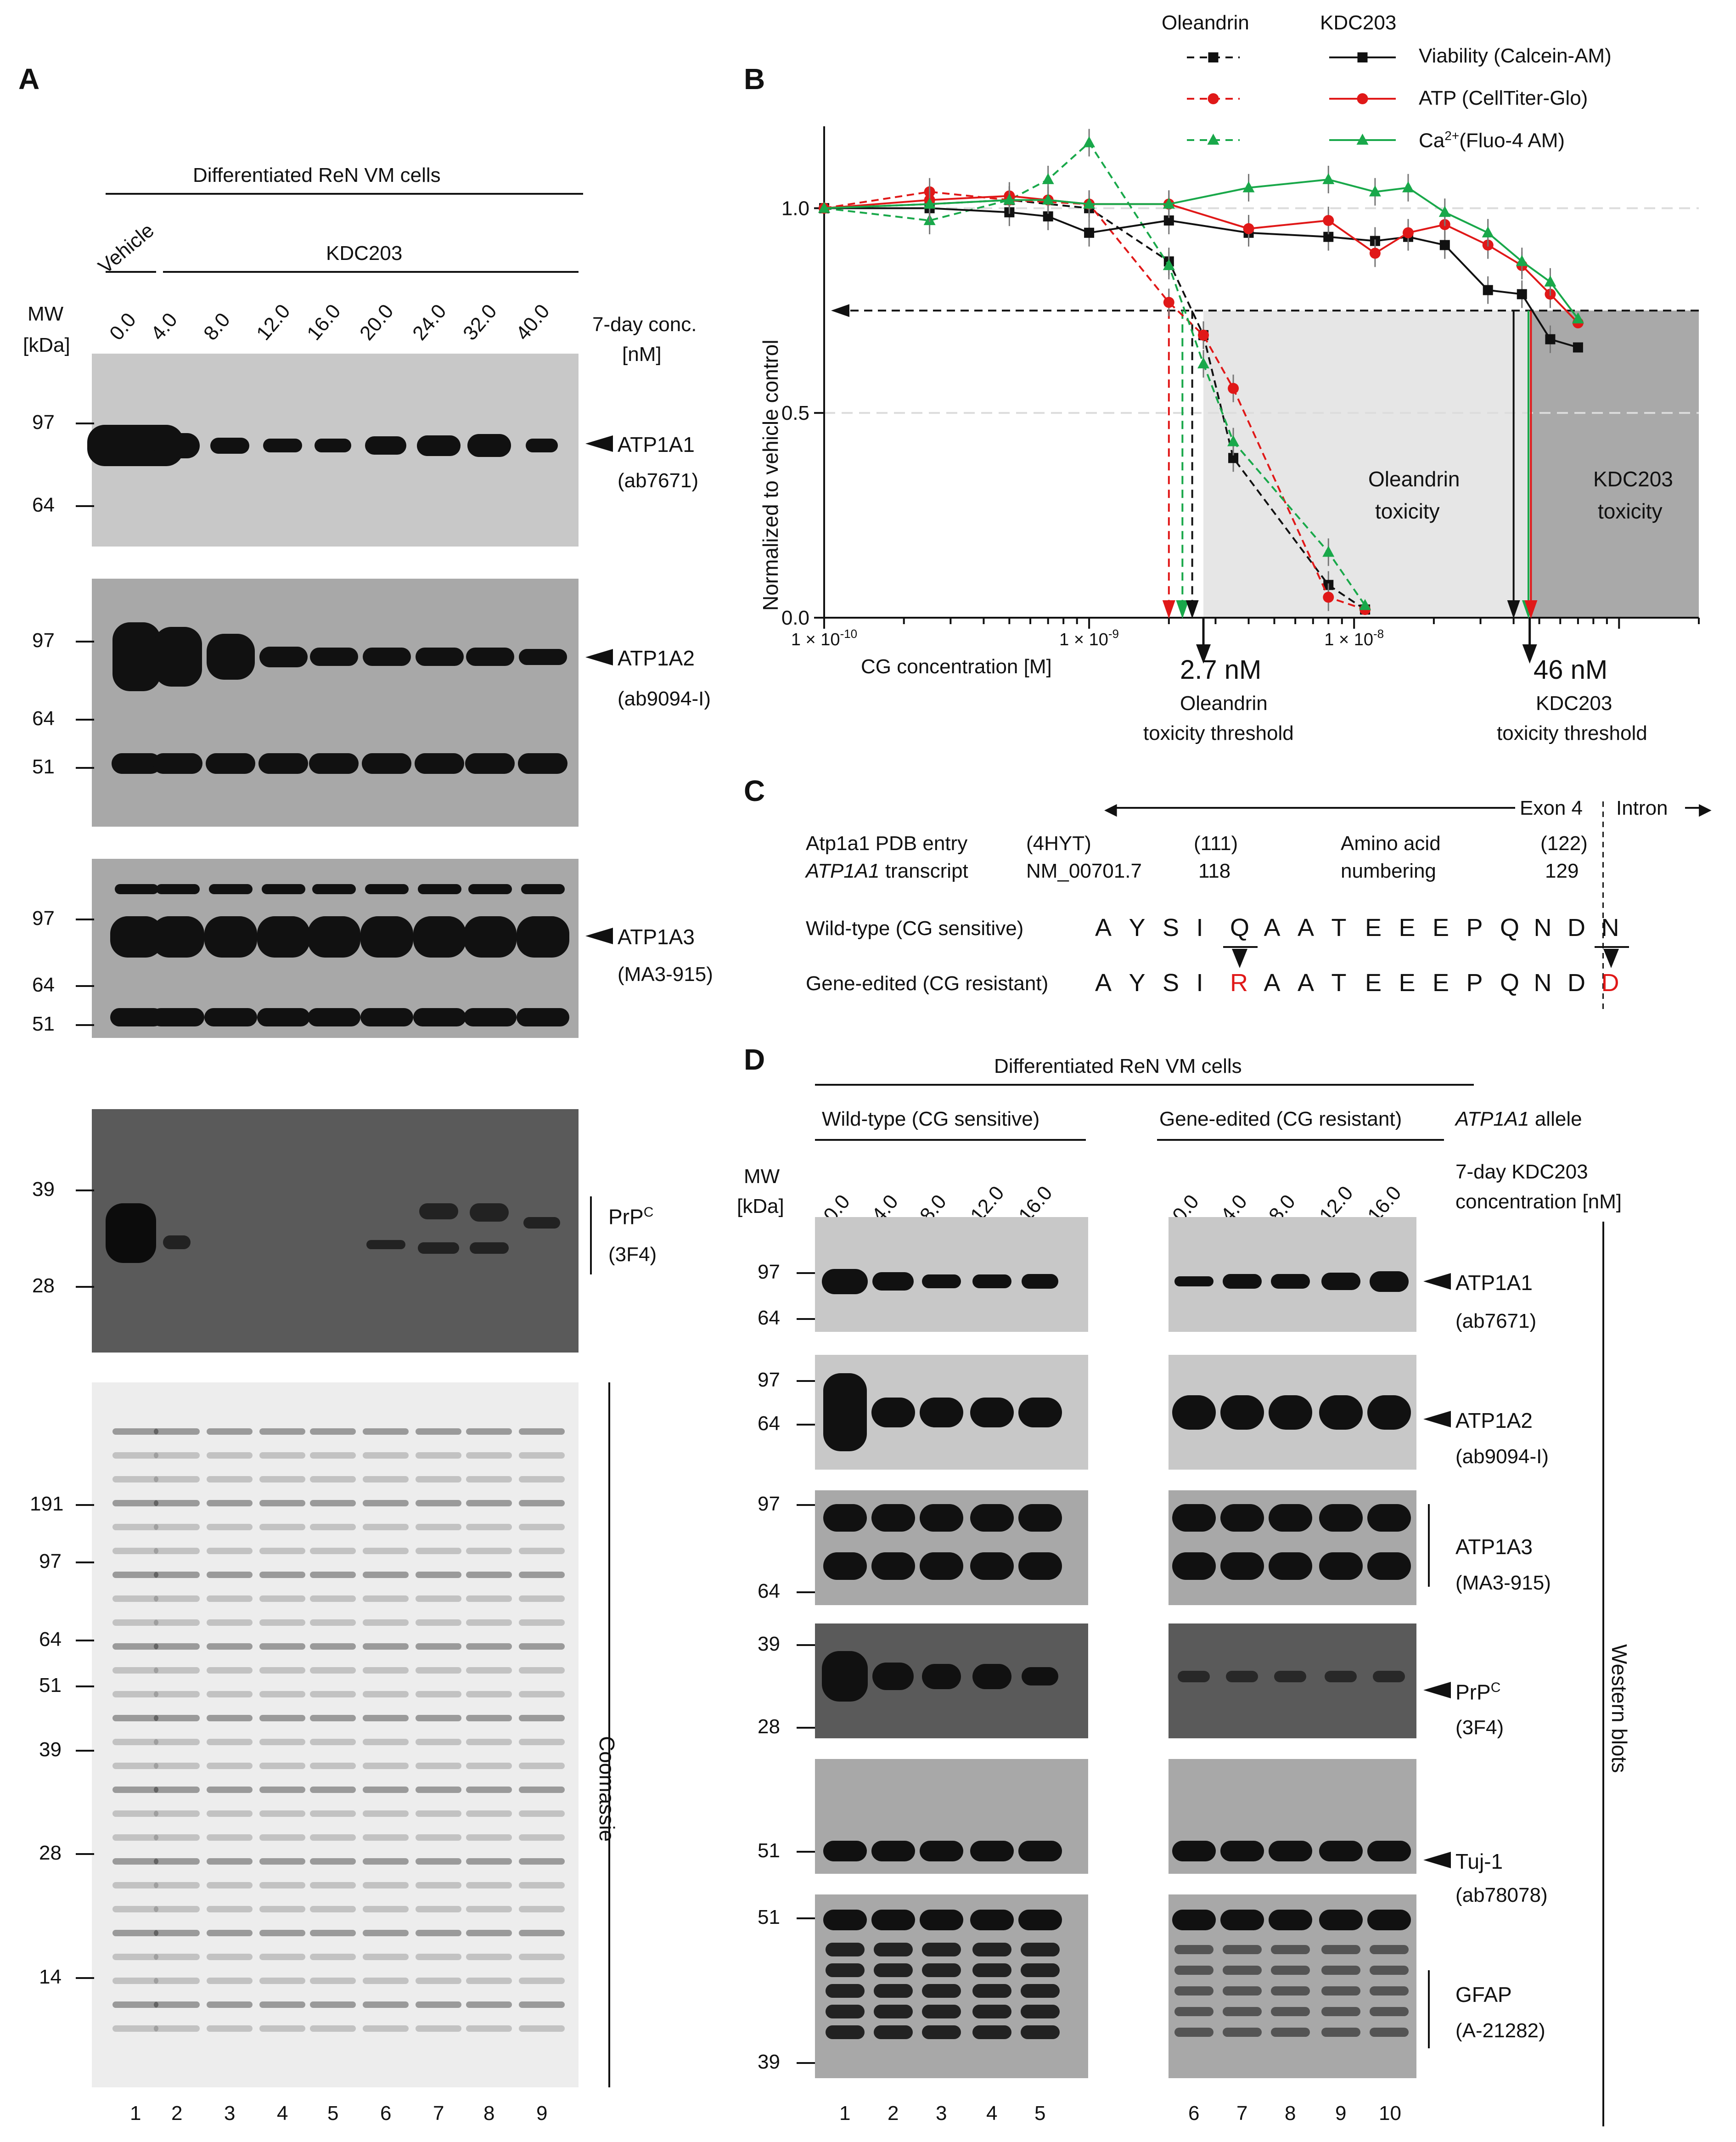 Image resolution: width=1736 pixels, height=2142 pixels. What do you see at coordinates (1040, 2113) in the screenshot?
I see `d-lane-number: 5` at bounding box center [1040, 2113].